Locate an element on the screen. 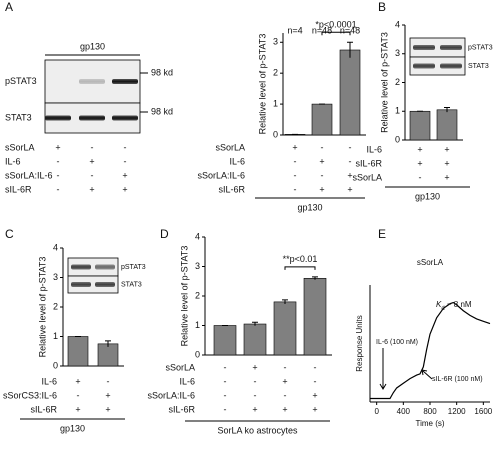  significance-bracket is located at coordinates (300, 268).